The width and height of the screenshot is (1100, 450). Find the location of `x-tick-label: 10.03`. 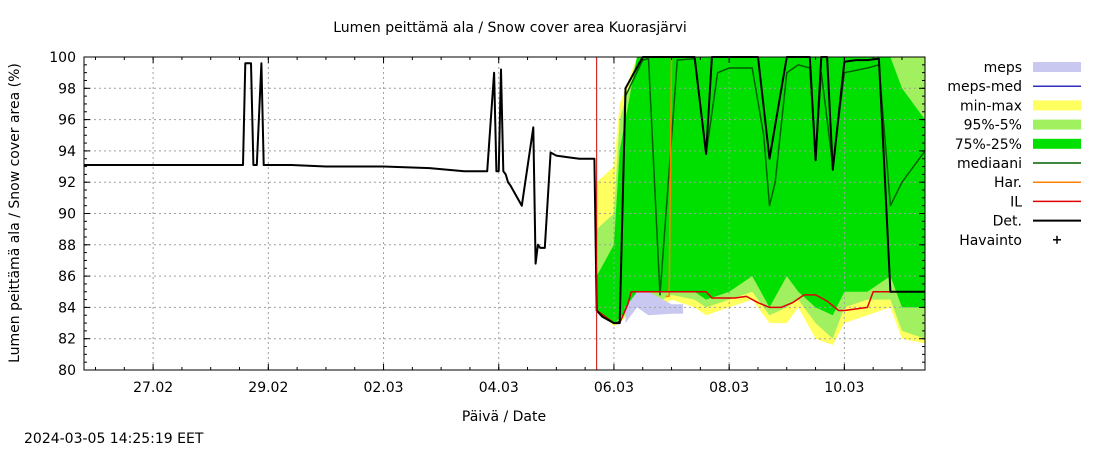

x-tick-label: 10.03 is located at coordinates (844, 388).